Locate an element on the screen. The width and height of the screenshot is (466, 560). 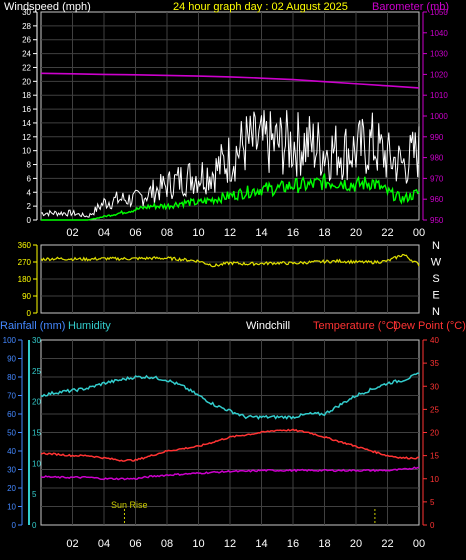
temperature-axis: 0 5 10 15 20 25 30 35 40 is located at coordinates (430, 433).